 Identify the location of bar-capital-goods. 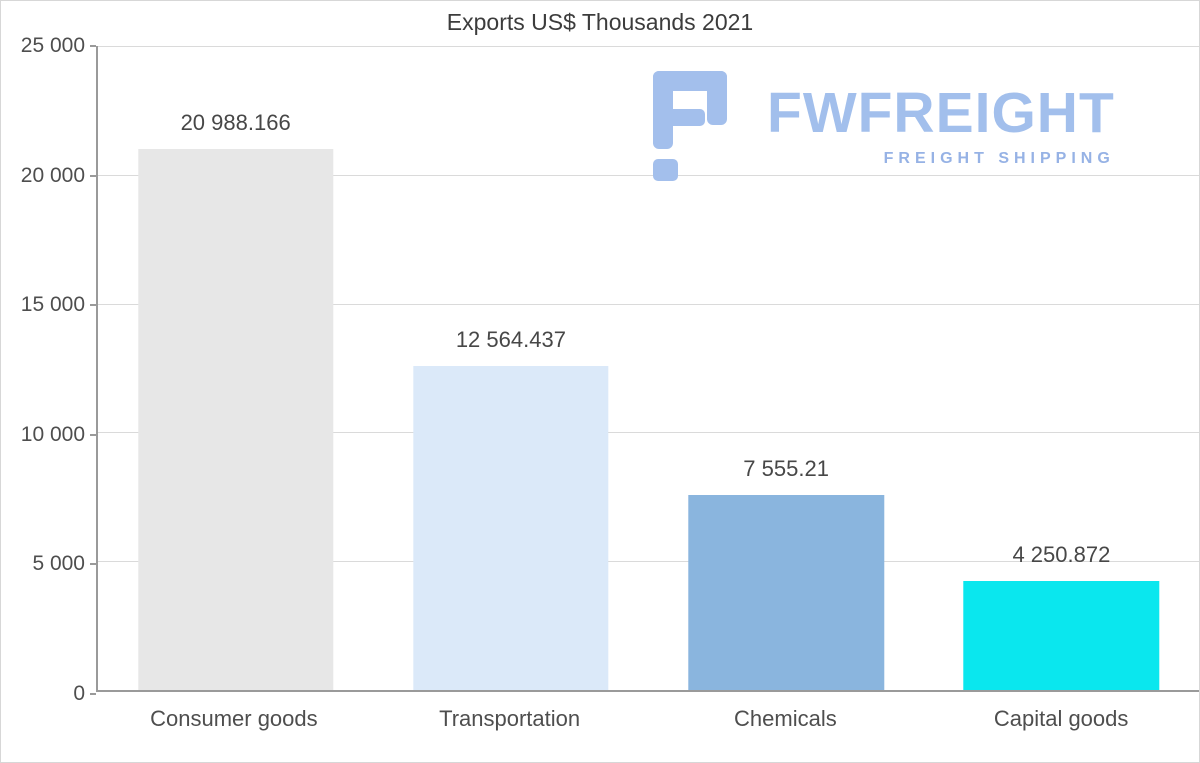
(1061, 635).